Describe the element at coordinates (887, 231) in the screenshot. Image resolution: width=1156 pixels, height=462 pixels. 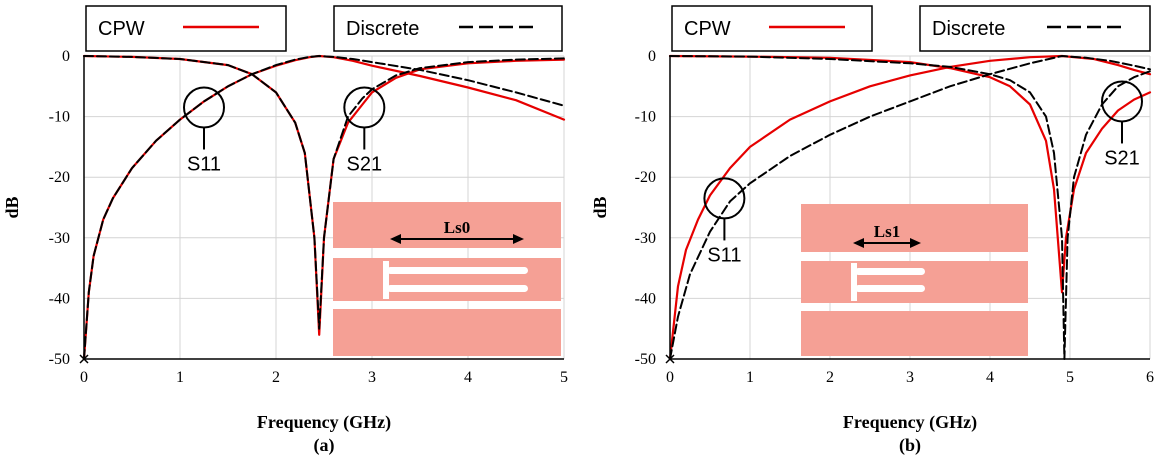
I see `inset-label: Ls1` at that location.